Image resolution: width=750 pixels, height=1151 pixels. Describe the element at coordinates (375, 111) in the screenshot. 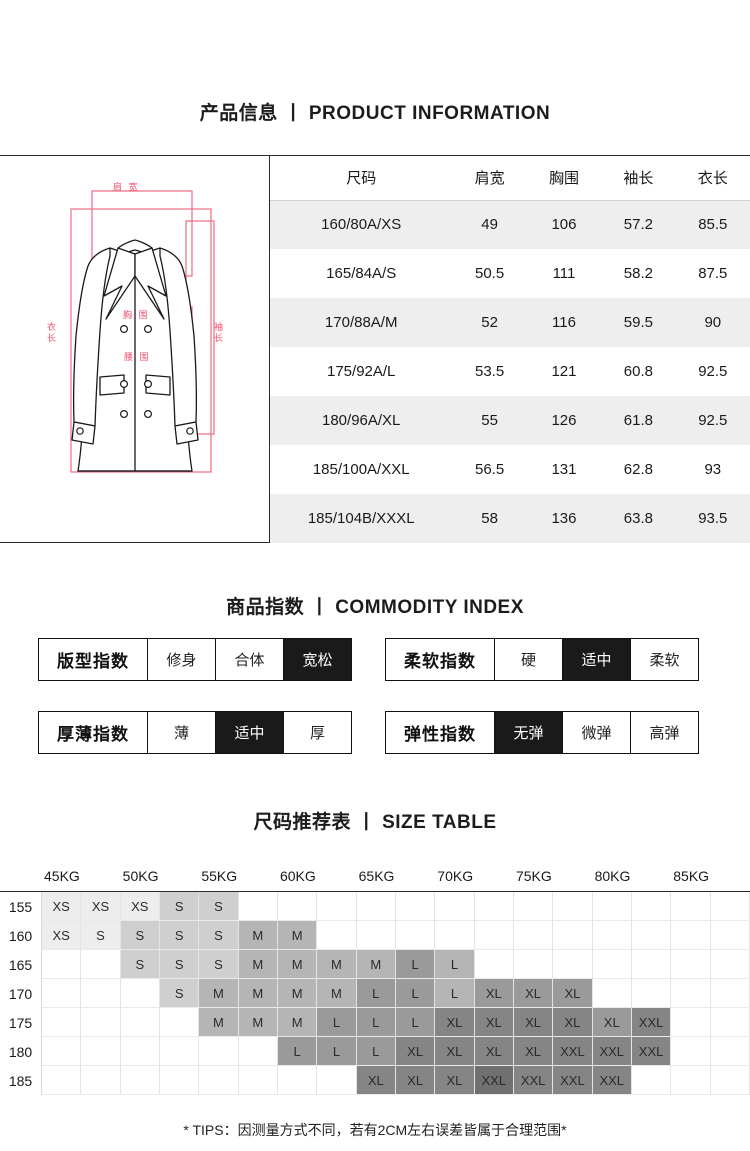

I see `product-info-title: 产品信息 丨 PRODUCT INFORMATION` at that location.